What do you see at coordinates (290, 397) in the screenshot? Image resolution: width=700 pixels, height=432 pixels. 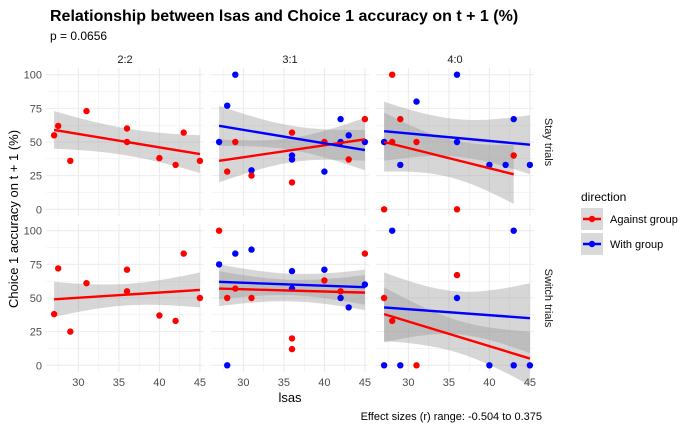 I see `x-axis-title: lsas` at bounding box center [290, 397].